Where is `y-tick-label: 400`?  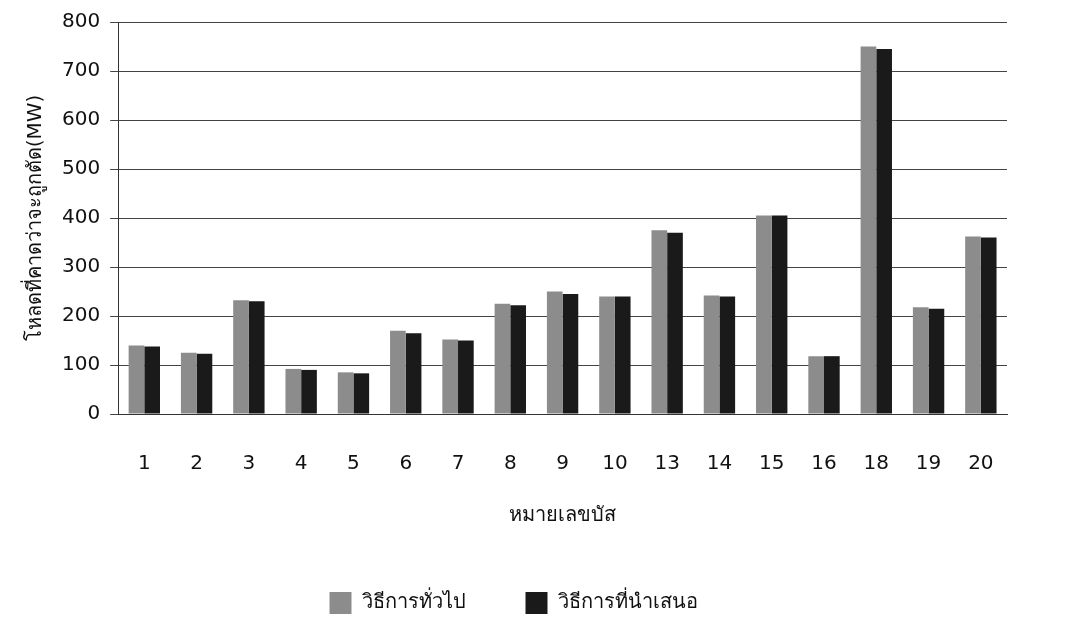 y-tick-label: 400 is located at coordinates (81, 216).